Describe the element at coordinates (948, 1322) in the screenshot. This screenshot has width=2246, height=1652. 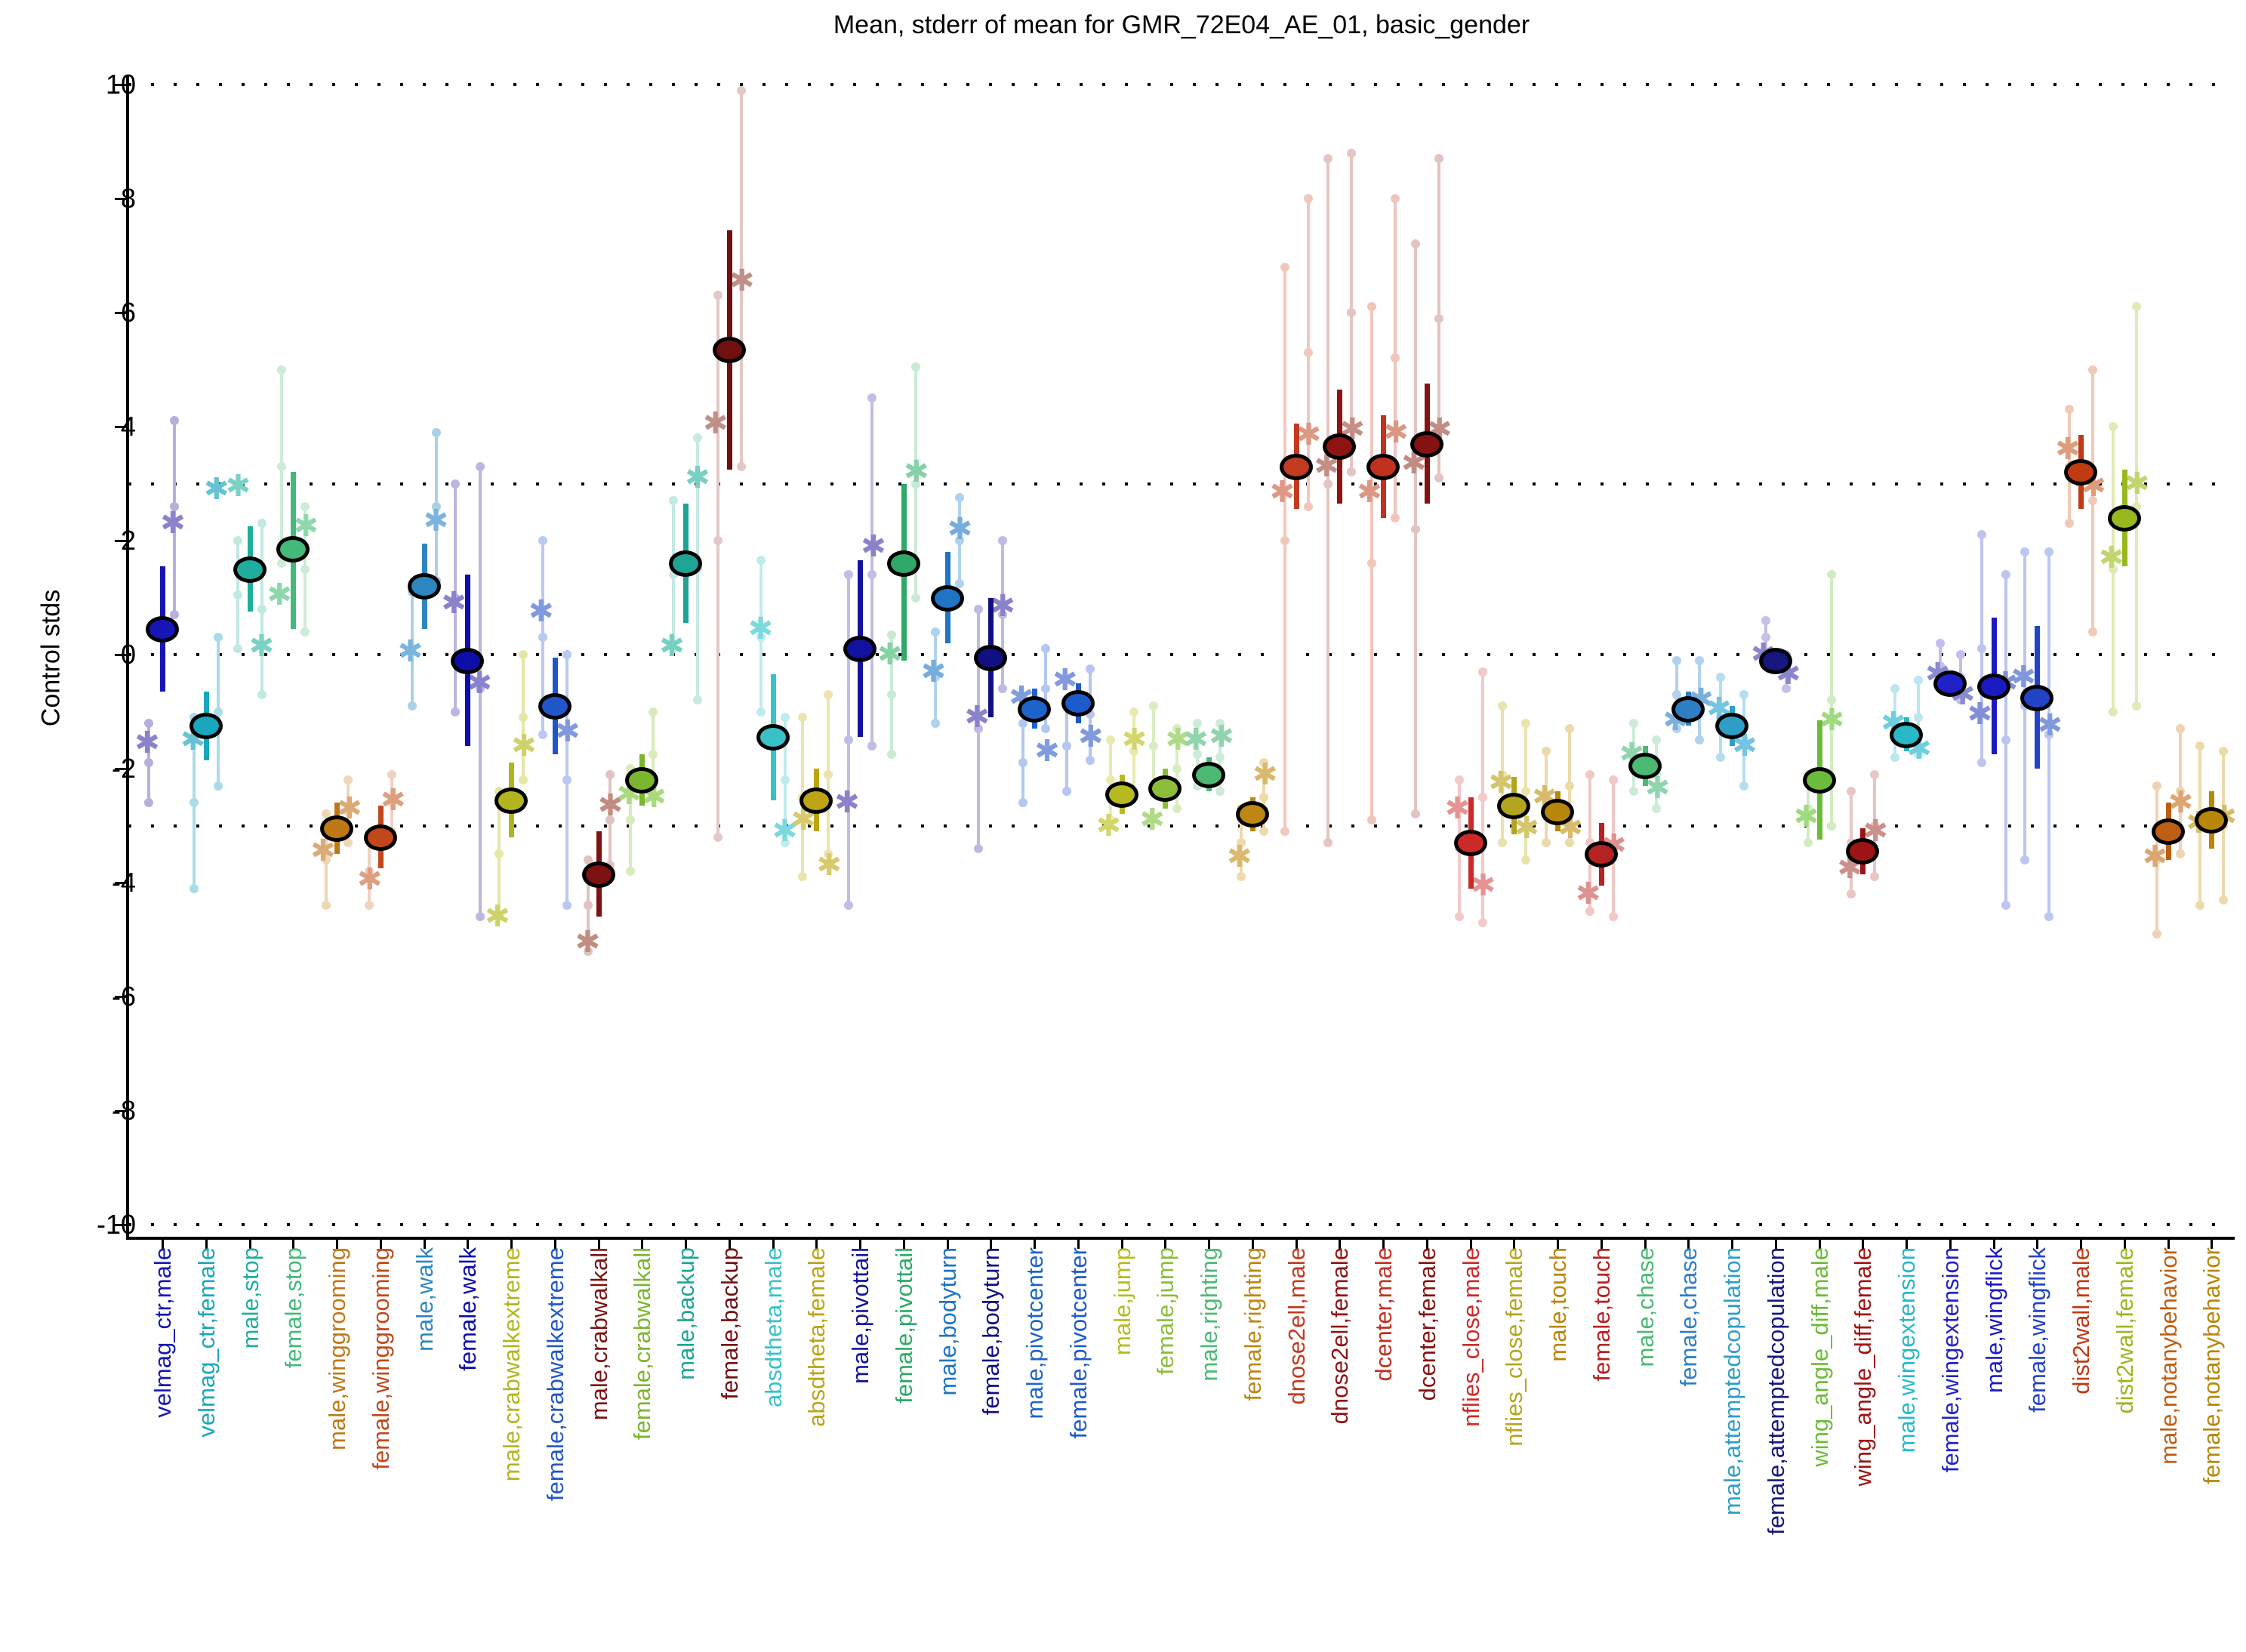
I see `x-tick-label: male,bodyturn` at that location.